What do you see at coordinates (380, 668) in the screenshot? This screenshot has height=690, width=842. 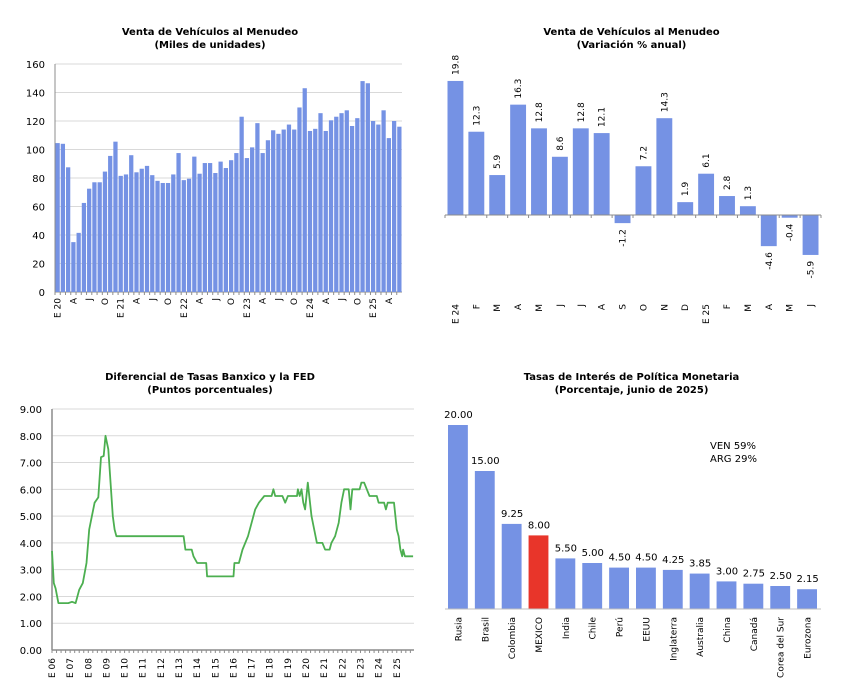 I see `x-tick-label: E 24` at bounding box center [380, 668].